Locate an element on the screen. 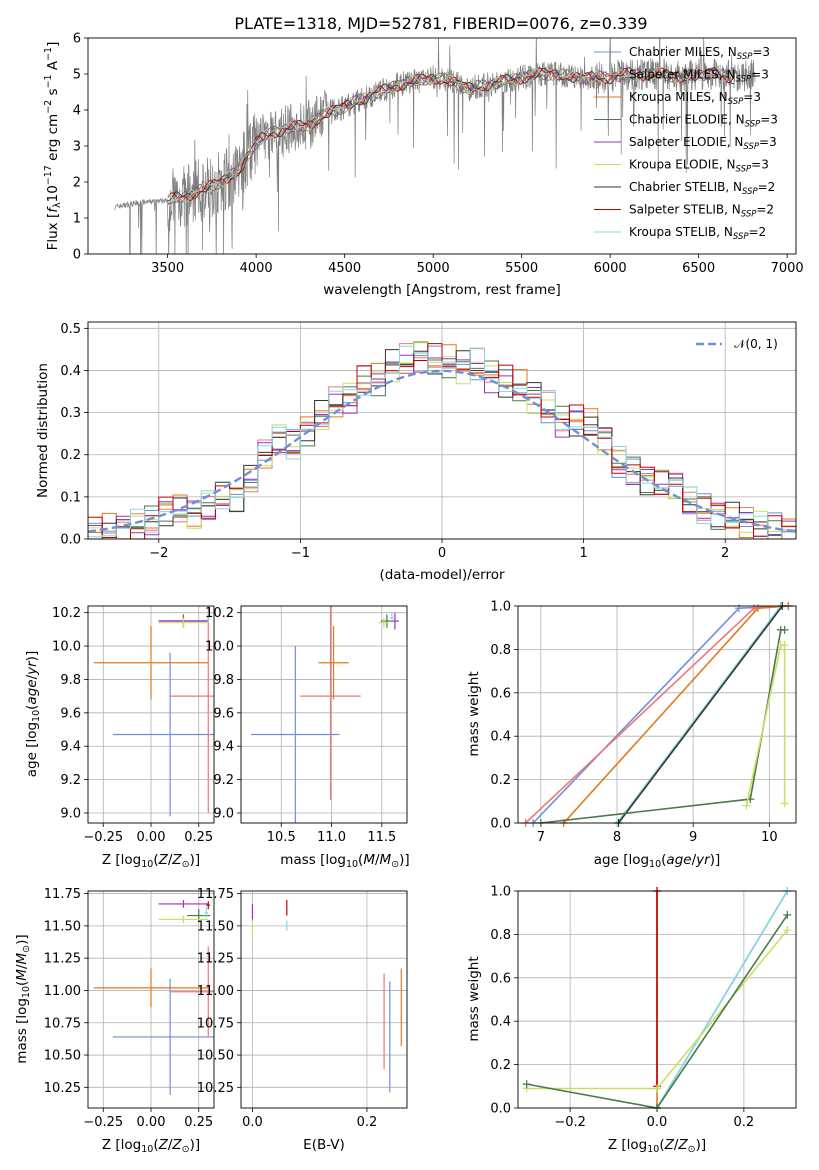 Image resolution: width=819 pixels, height=1170 pixels. x-tick-label: −1 is located at coordinates (300, 553).